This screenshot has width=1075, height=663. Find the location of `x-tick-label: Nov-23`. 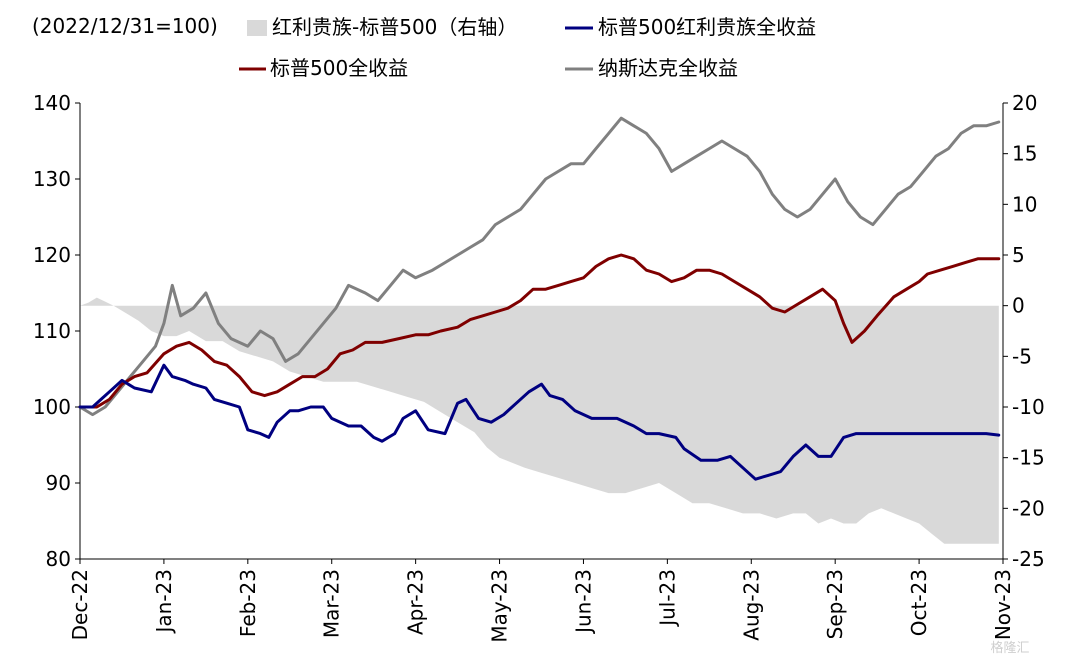

x-tick-label: Nov-23 is located at coordinates (1003, 604).